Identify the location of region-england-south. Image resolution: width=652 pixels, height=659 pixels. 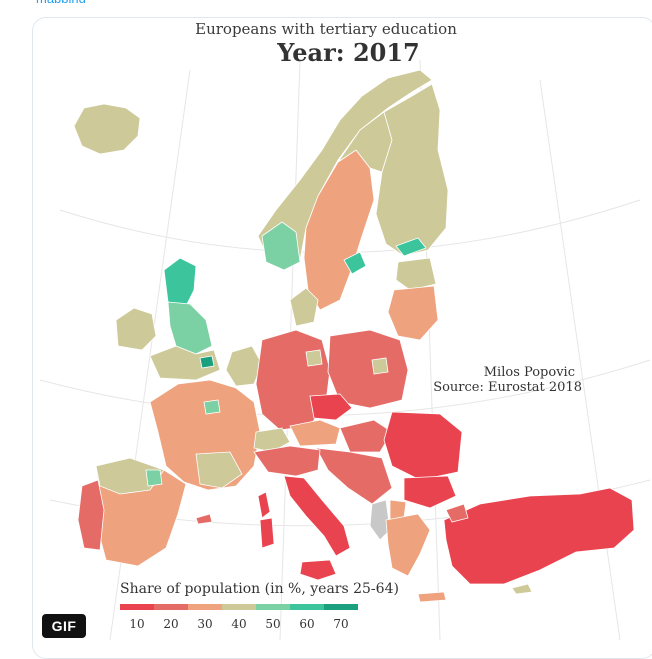
(185, 363).